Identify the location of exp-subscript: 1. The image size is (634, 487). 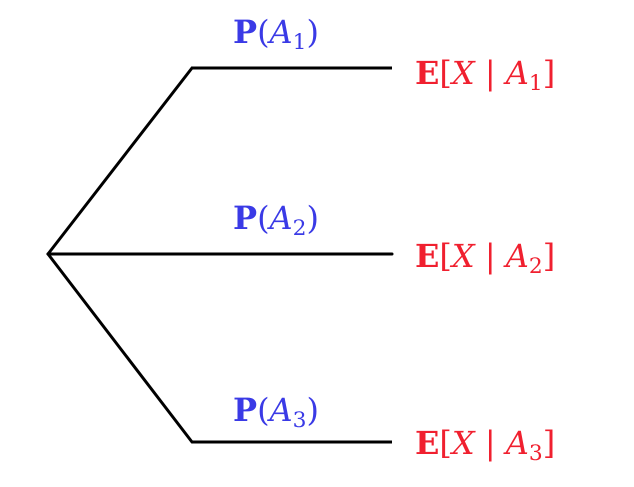
(535, 84).